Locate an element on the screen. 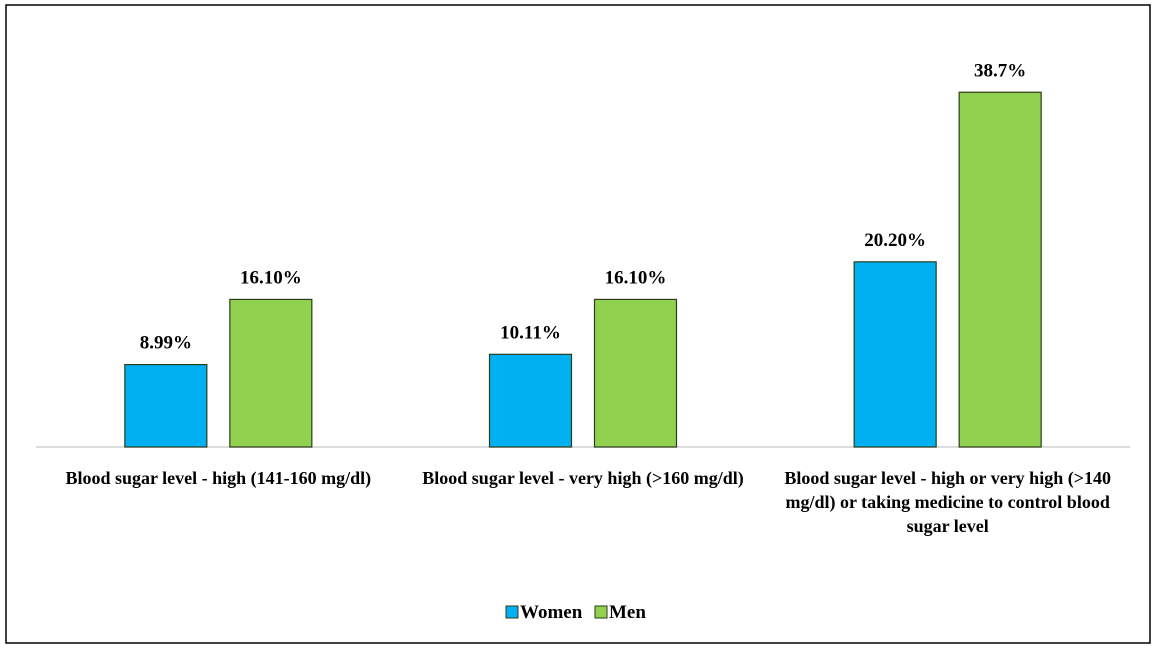 This screenshot has height=649, width=1156. value-label: 38.7% is located at coordinates (1000, 70).